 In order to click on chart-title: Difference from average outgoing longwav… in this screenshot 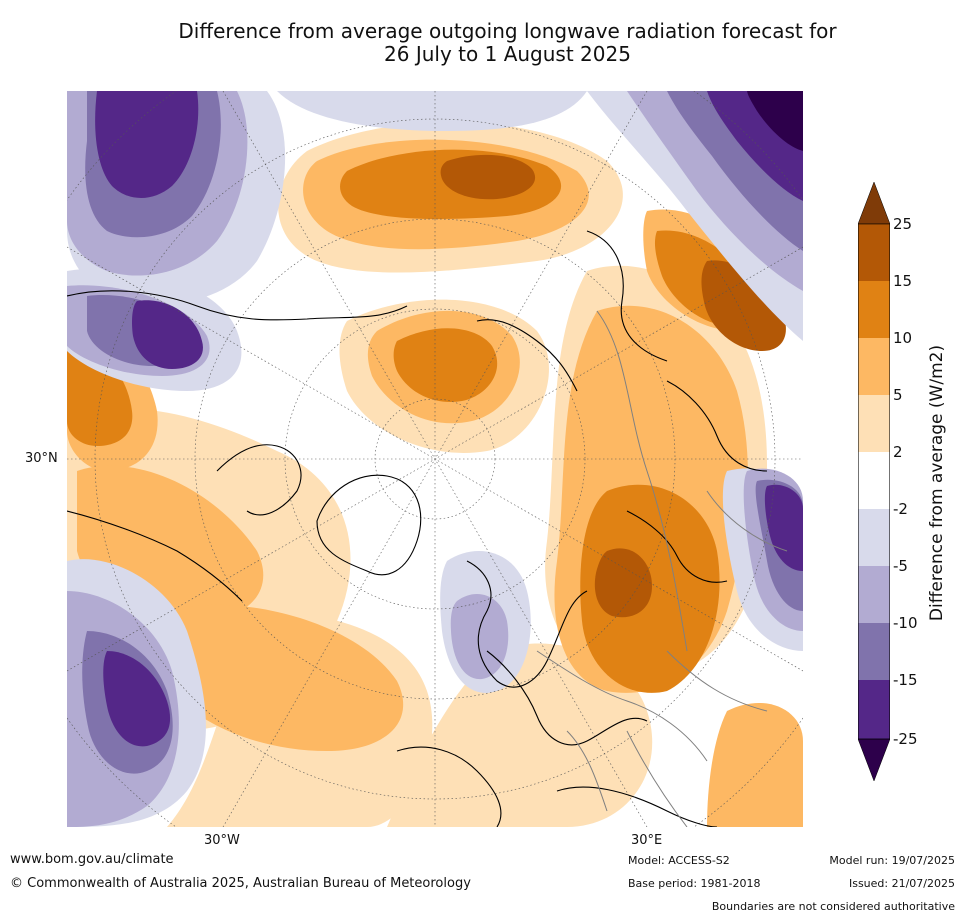, I will do `click(507, 43)`.